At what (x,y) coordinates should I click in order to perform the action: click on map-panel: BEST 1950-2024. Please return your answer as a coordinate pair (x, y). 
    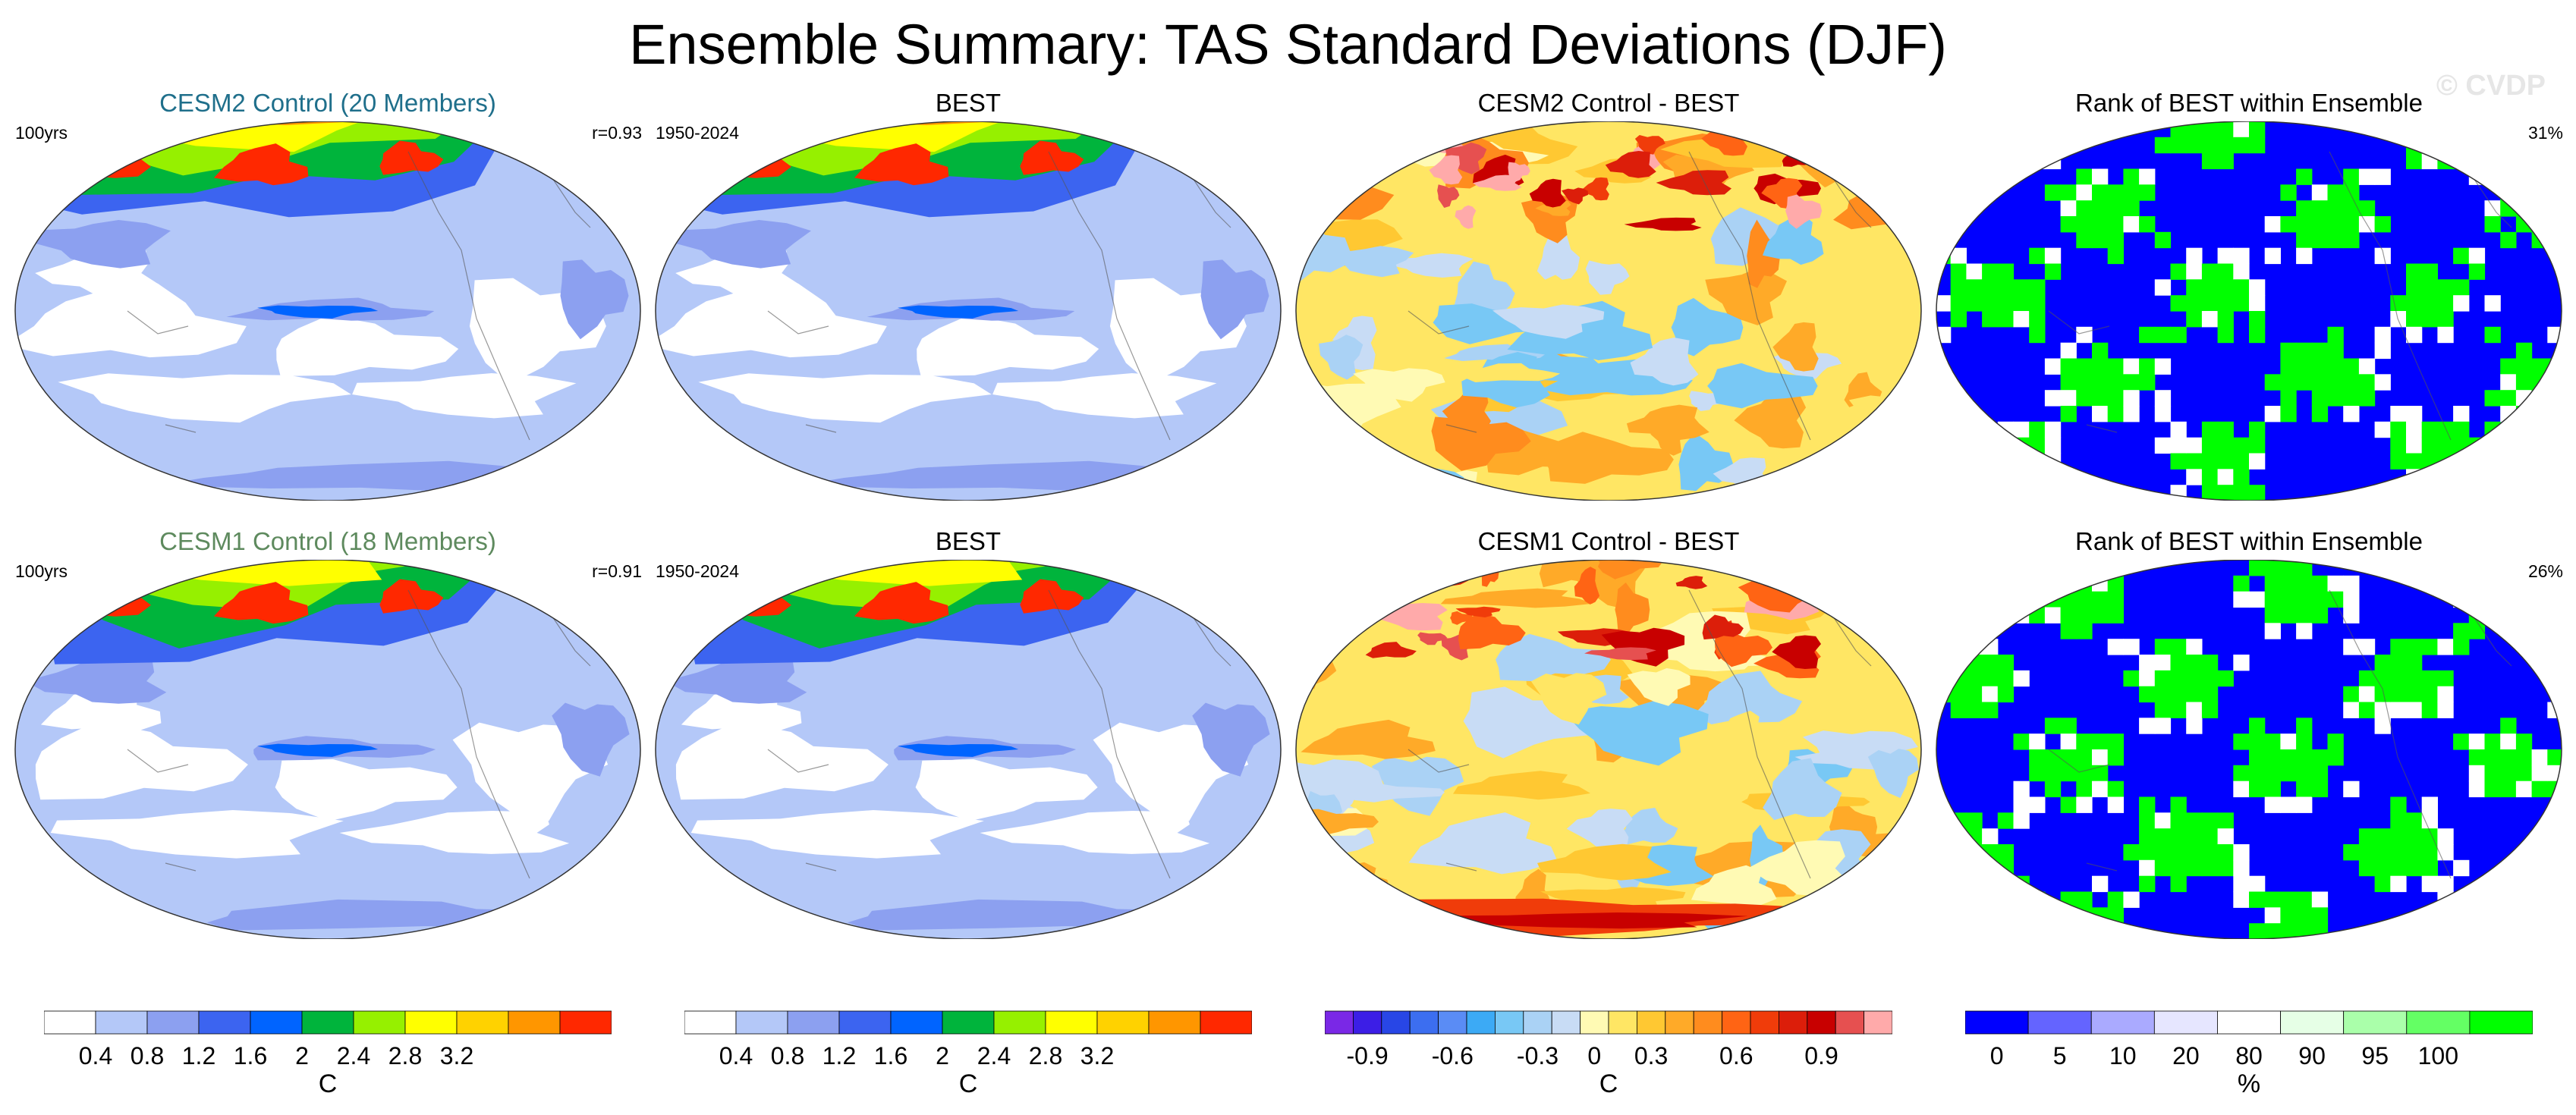
    Looking at the image, I should click on (968, 732).